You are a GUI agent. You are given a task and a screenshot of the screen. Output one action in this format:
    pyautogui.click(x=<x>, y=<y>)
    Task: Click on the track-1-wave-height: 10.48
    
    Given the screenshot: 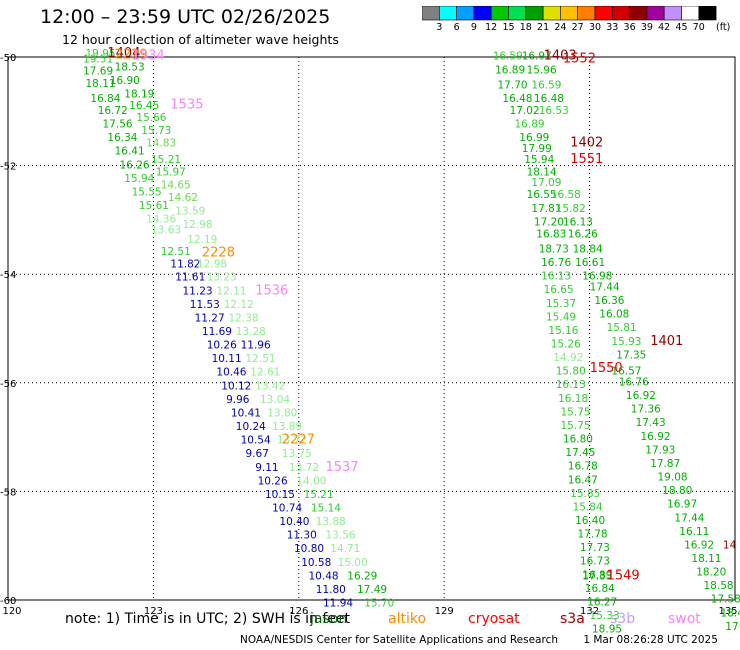 What is the action you would take?
    pyautogui.click(x=324, y=576)
    